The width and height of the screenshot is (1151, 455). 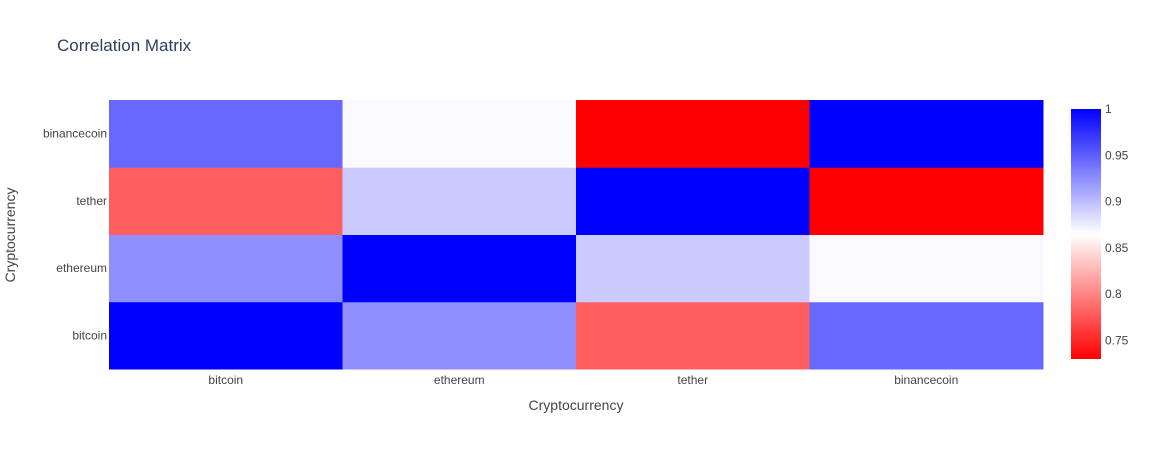 What do you see at coordinates (459, 201) in the screenshot?
I see `heatmap-cell-tether-ethereum` at bounding box center [459, 201].